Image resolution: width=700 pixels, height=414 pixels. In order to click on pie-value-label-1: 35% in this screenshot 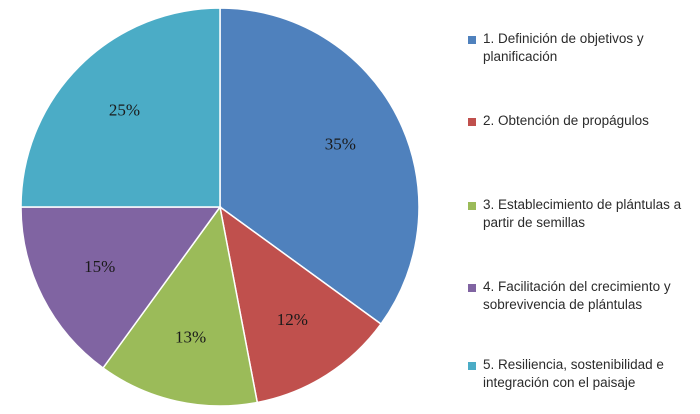, I will do `click(340, 144)`.